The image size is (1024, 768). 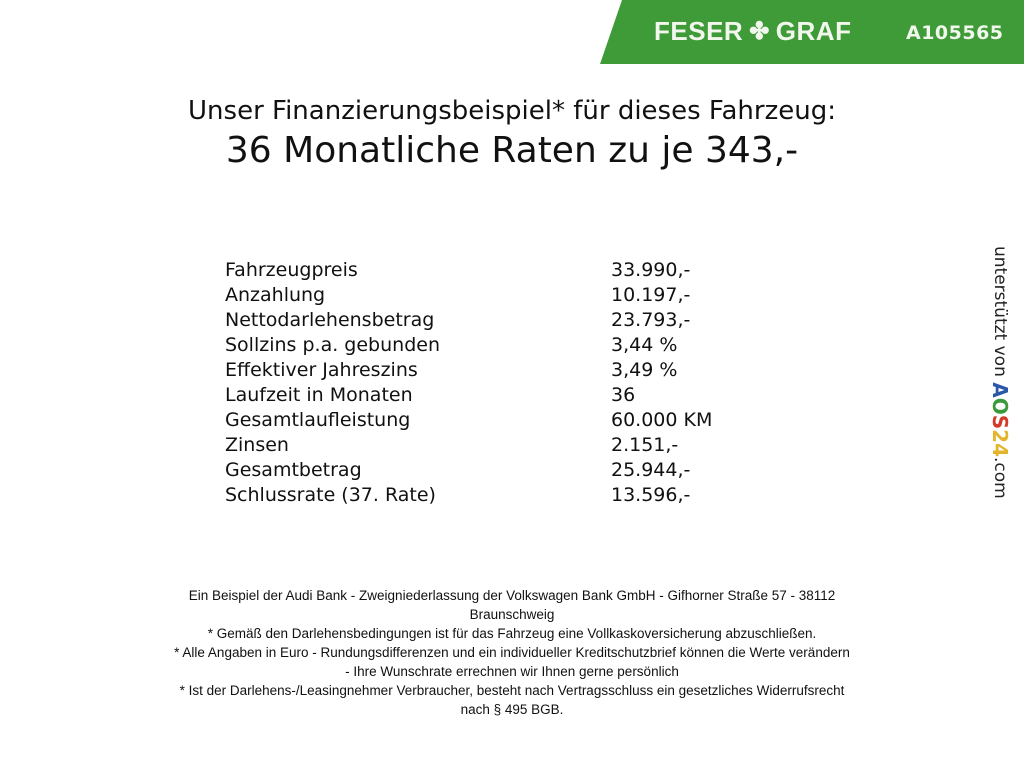 I want to click on row-value: 60.000 KM, so click(x=662, y=420).